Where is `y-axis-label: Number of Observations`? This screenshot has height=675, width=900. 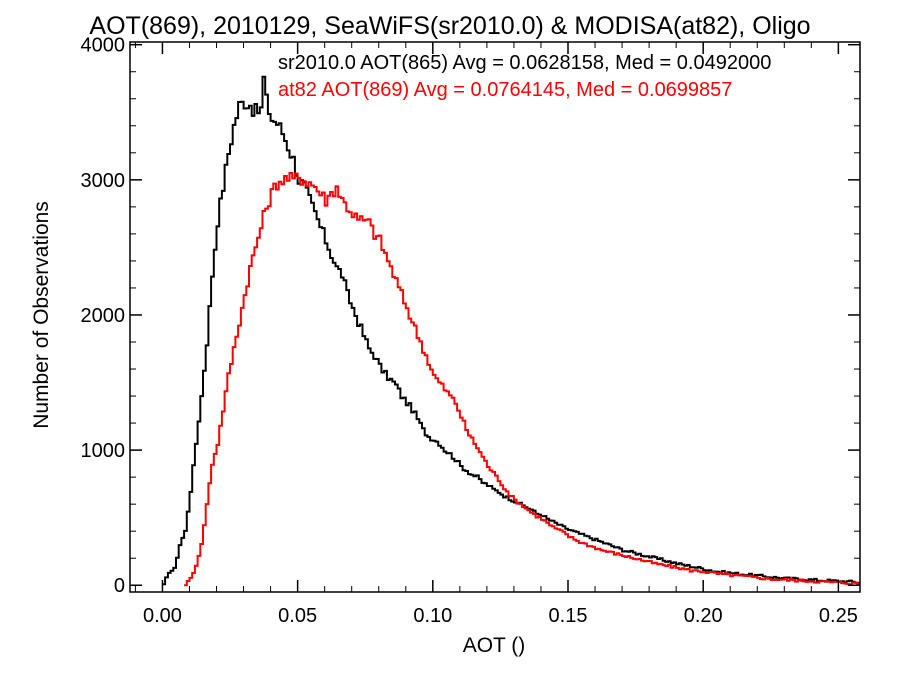 y-axis-label: Number of Observations is located at coordinates (41, 315).